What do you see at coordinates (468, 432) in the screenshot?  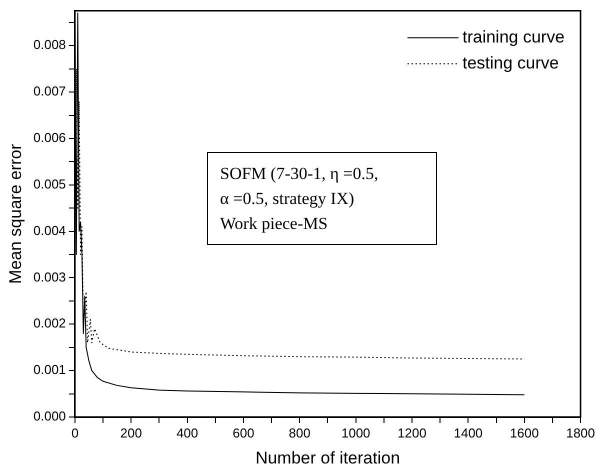 I see `x-tick-label: 1400` at bounding box center [468, 432].